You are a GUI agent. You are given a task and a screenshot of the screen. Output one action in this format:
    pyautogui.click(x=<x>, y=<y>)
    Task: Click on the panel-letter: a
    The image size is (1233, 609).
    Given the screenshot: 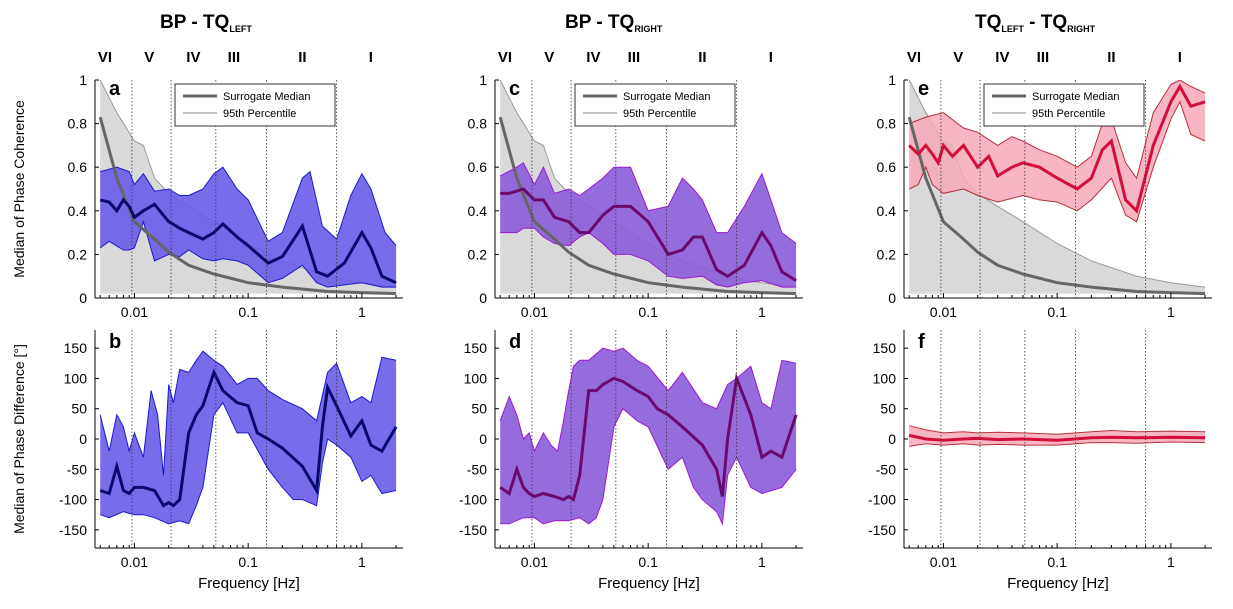 What is the action you would take?
    pyautogui.click(x=115, y=89)
    